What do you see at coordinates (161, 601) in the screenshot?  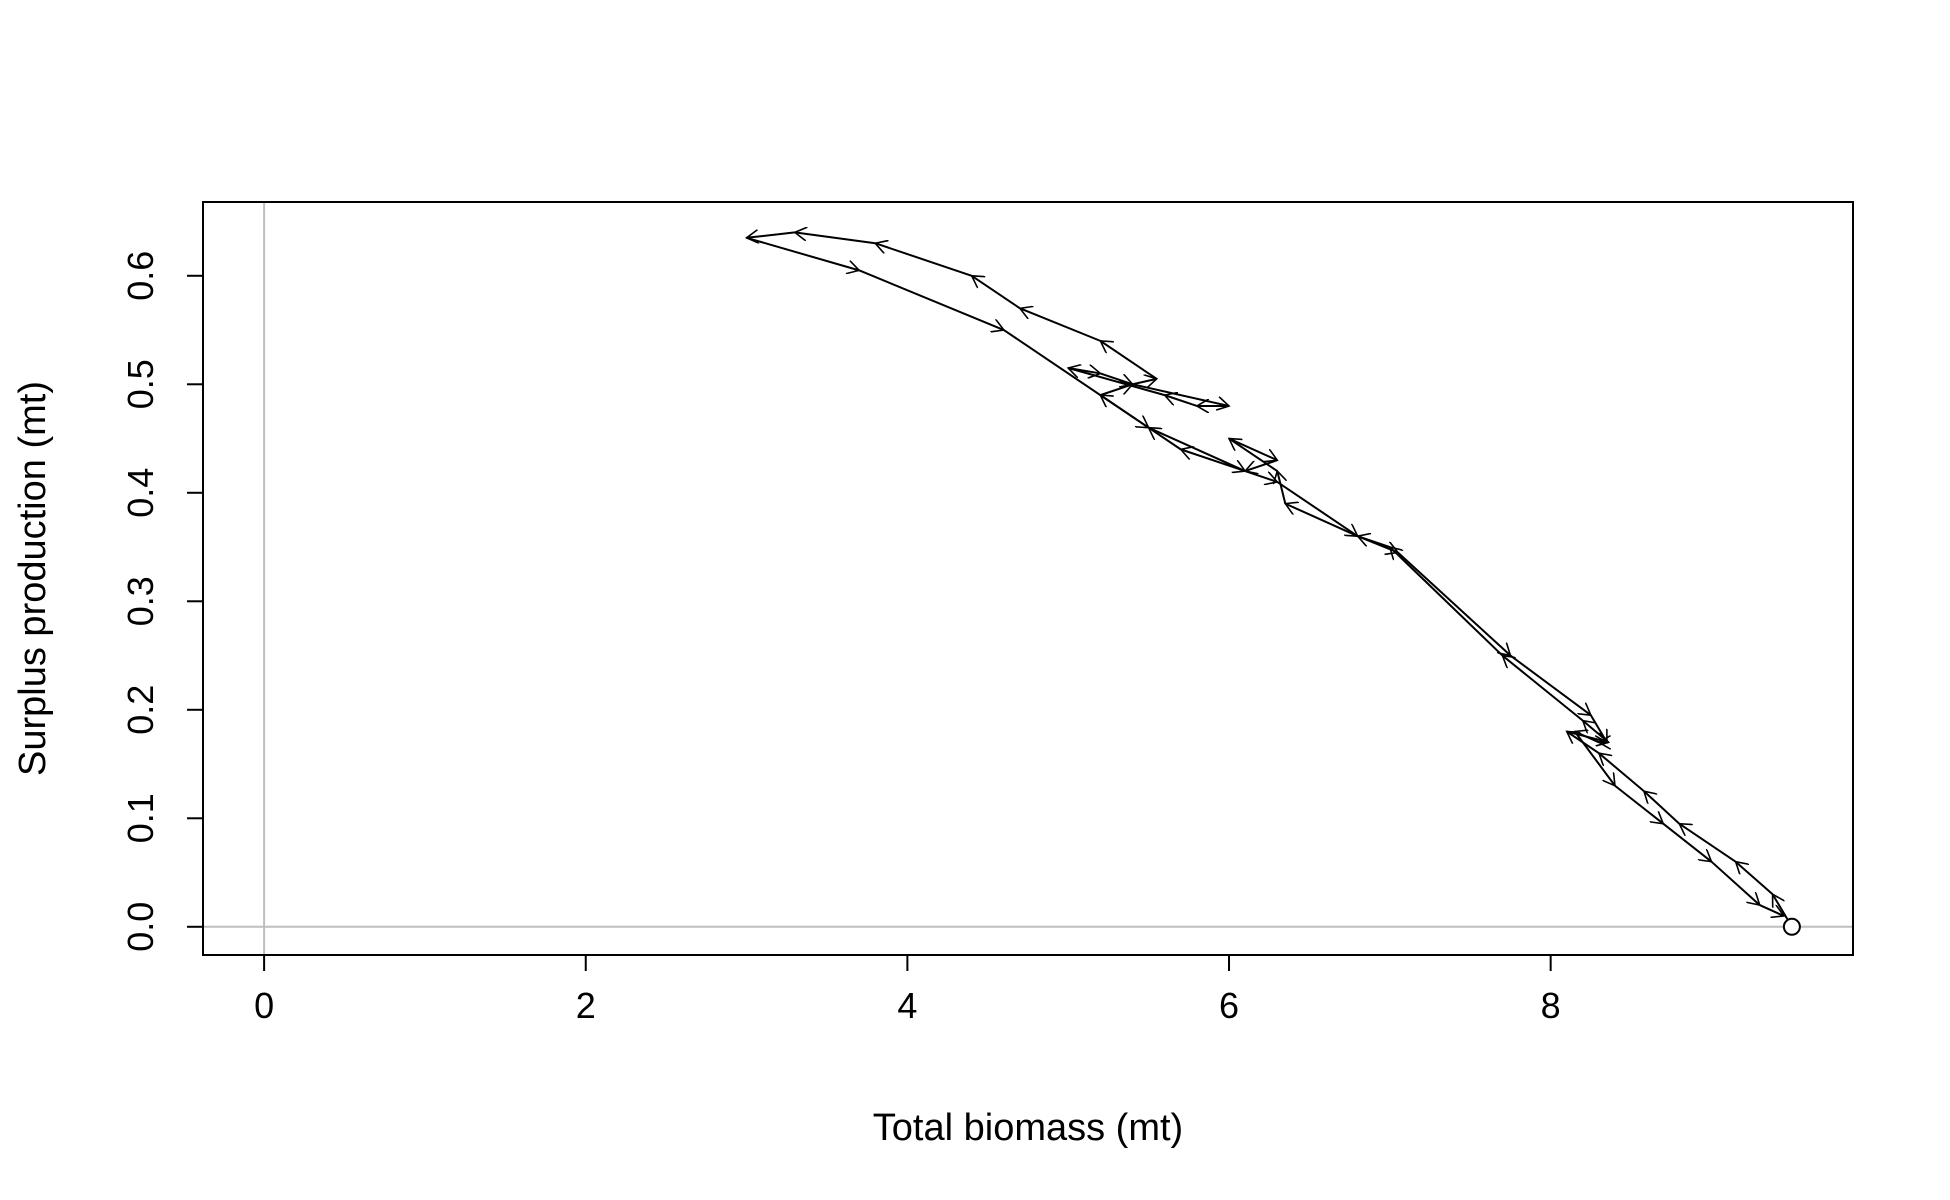 I see `y-axis: 0.0 0.1 0.2 0.3 0.4 0.5 0.6` at bounding box center [161, 601].